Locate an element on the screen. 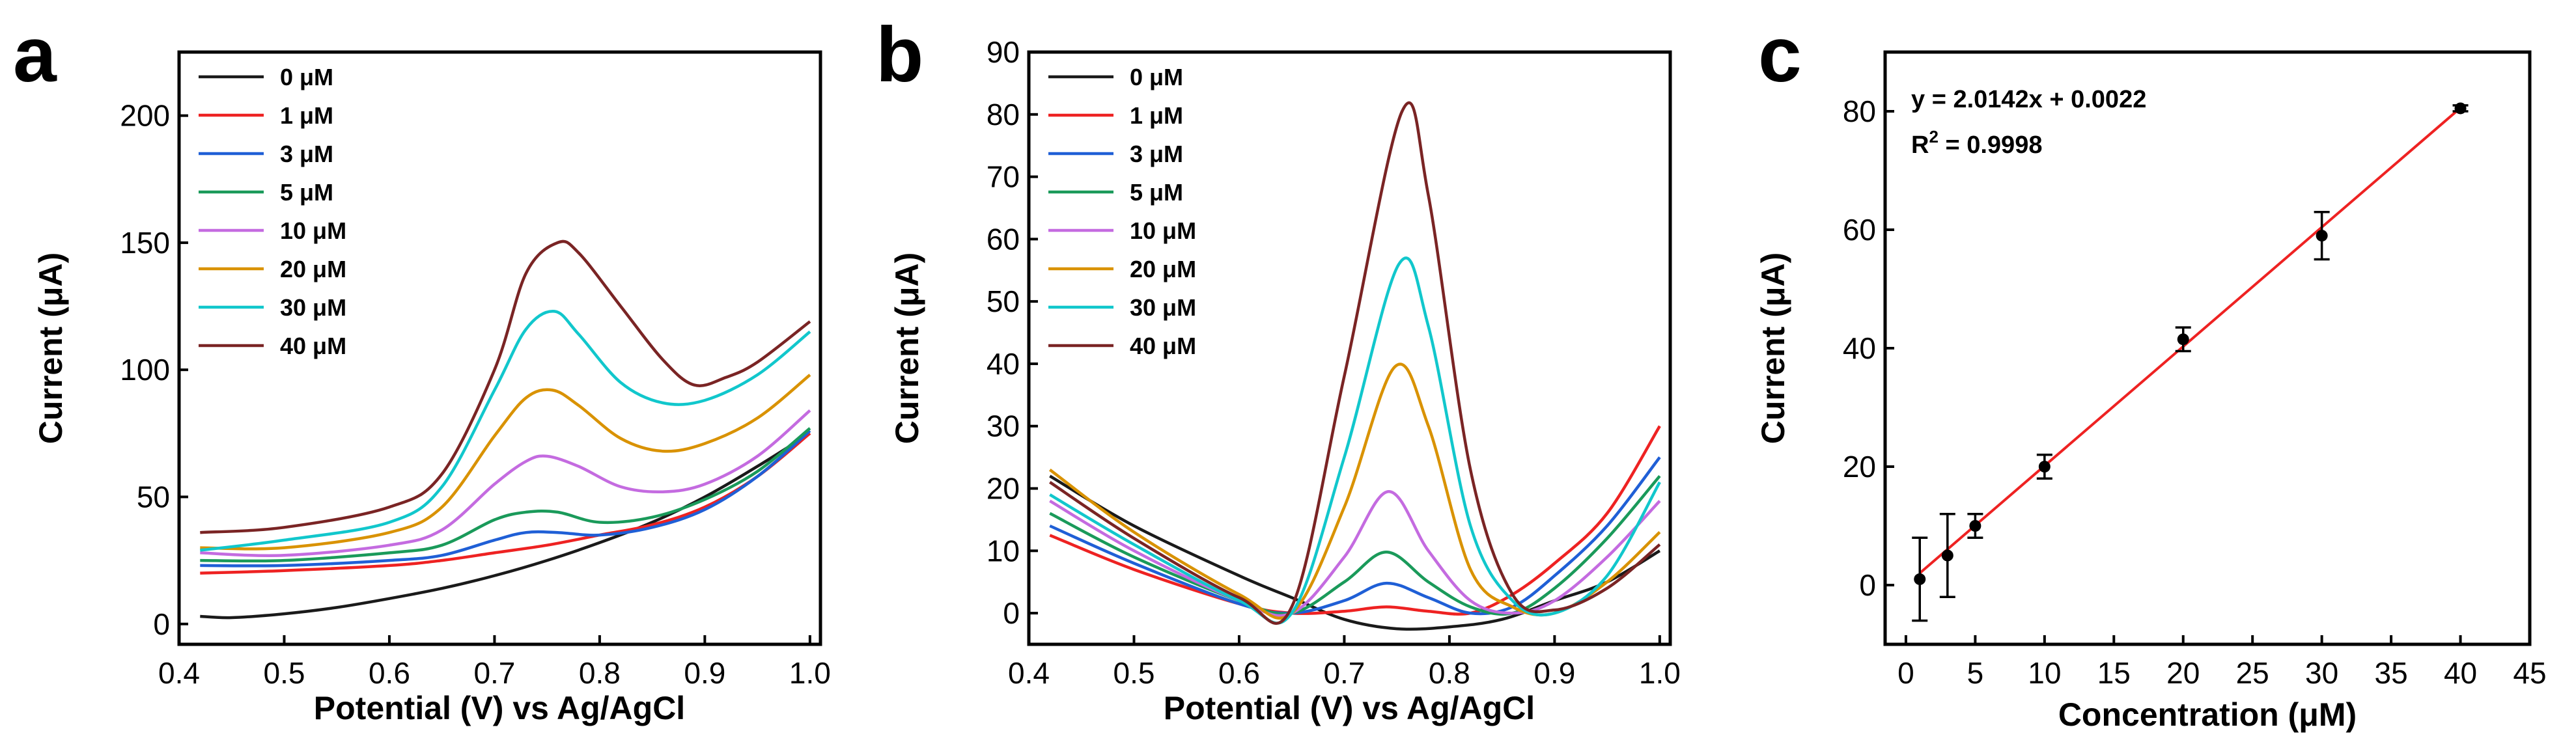 Image resolution: width=2576 pixels, height=753 pixels. panel-c-r2: R2 = 0.9998 is located at coordinates (1977, 143).